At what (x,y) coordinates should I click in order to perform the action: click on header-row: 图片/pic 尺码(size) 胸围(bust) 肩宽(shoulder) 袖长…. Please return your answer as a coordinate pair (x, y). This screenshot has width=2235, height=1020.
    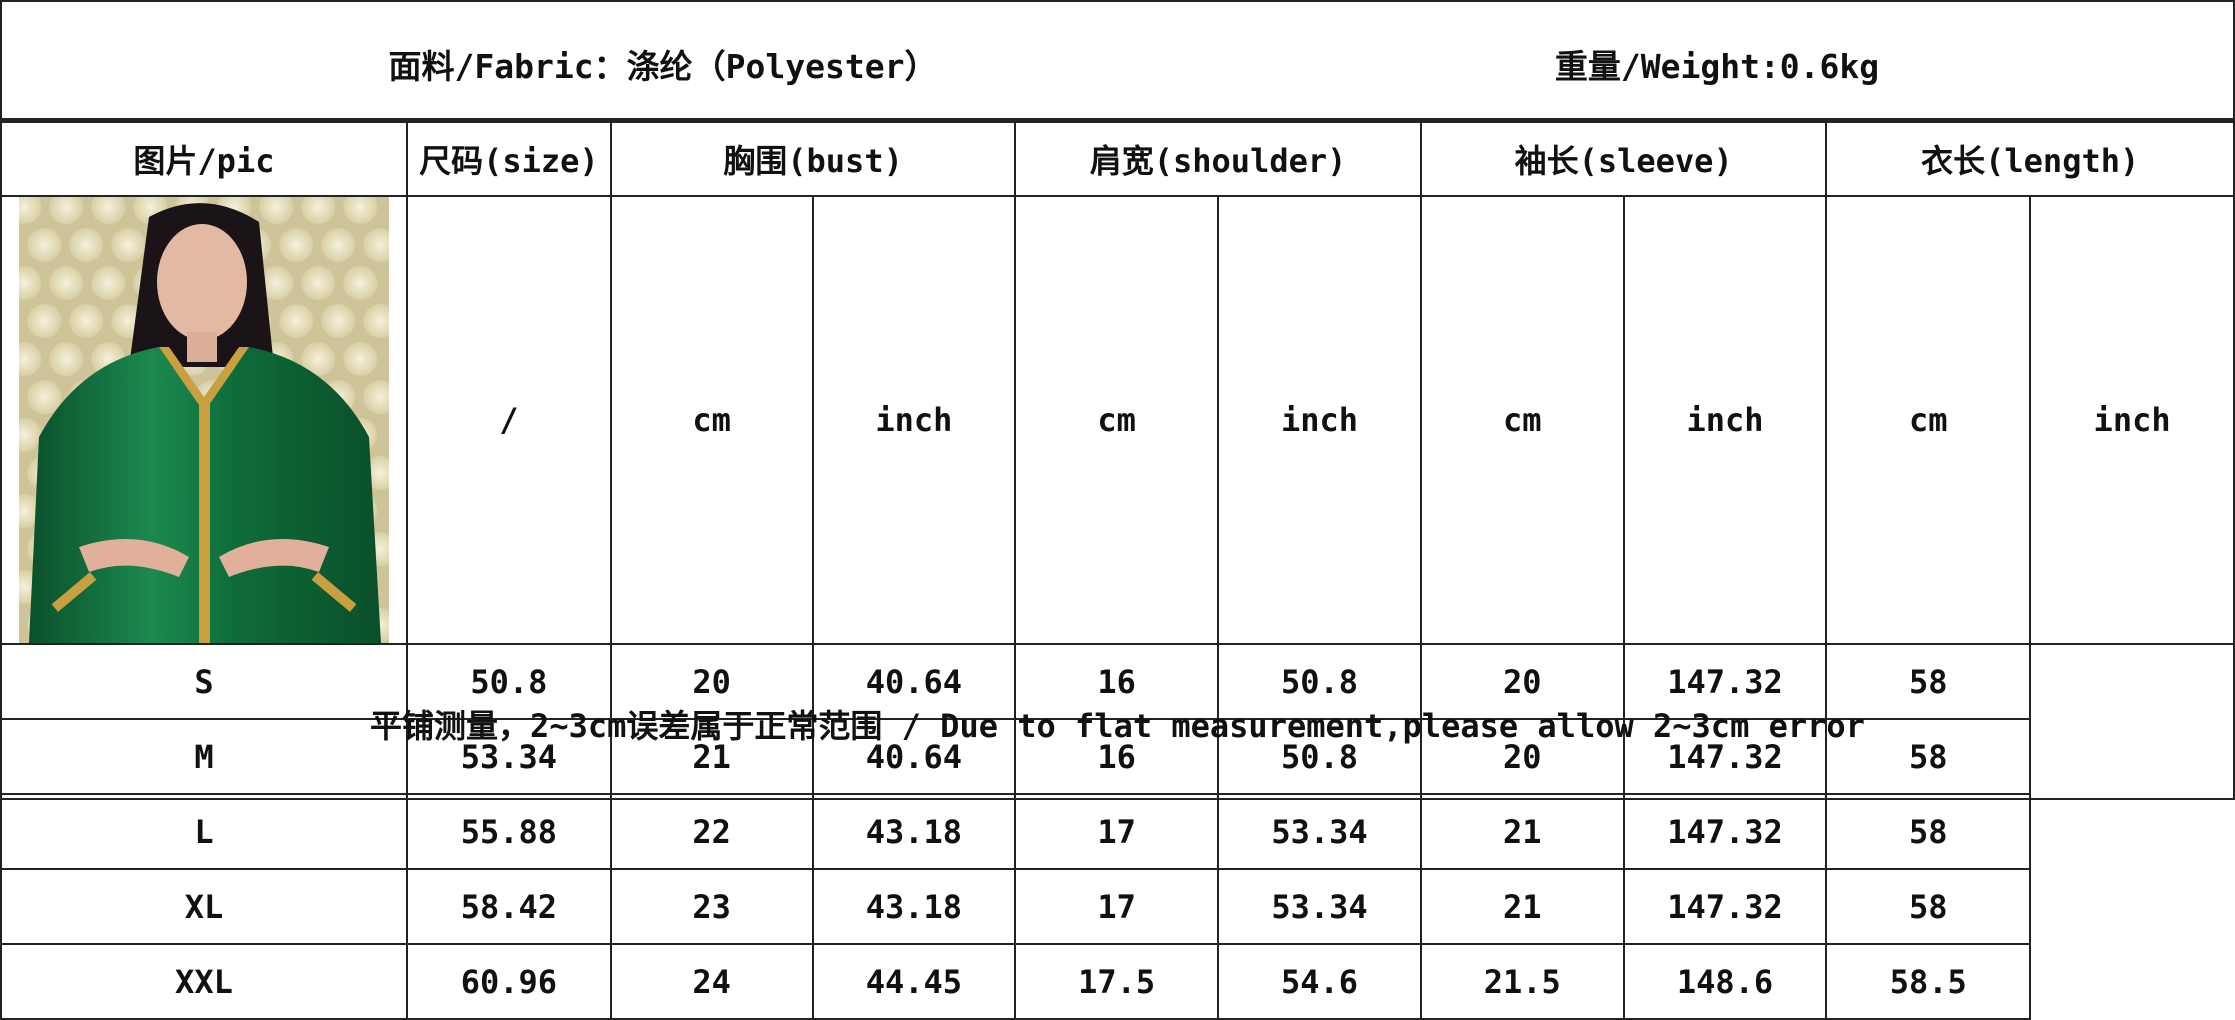
    Looking at the image, I should click on (1117, 159).